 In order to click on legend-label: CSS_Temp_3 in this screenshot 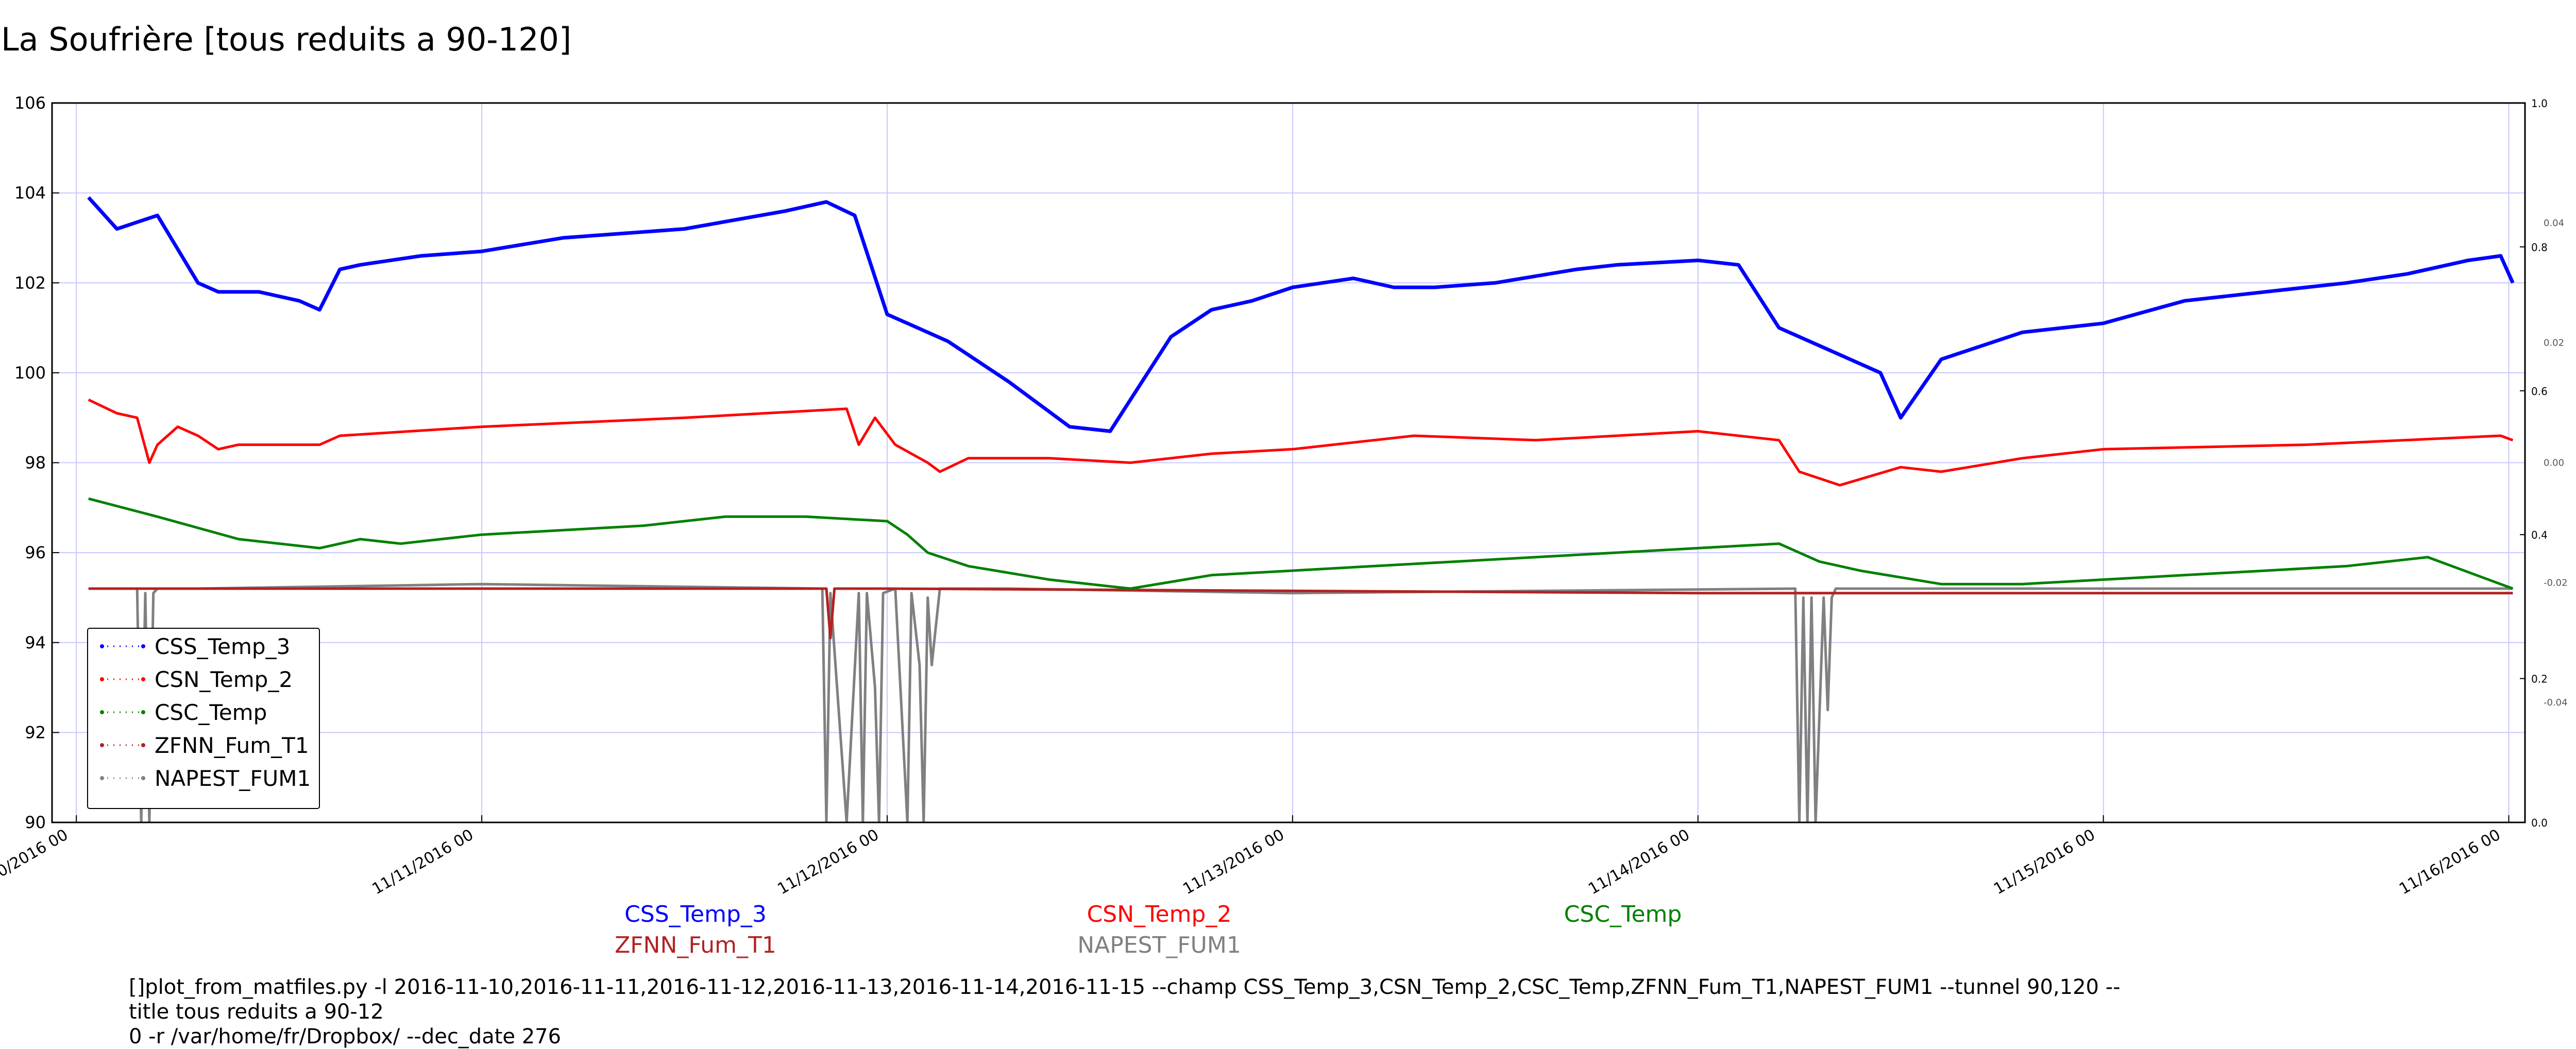, I will do `click(222, 646)`.